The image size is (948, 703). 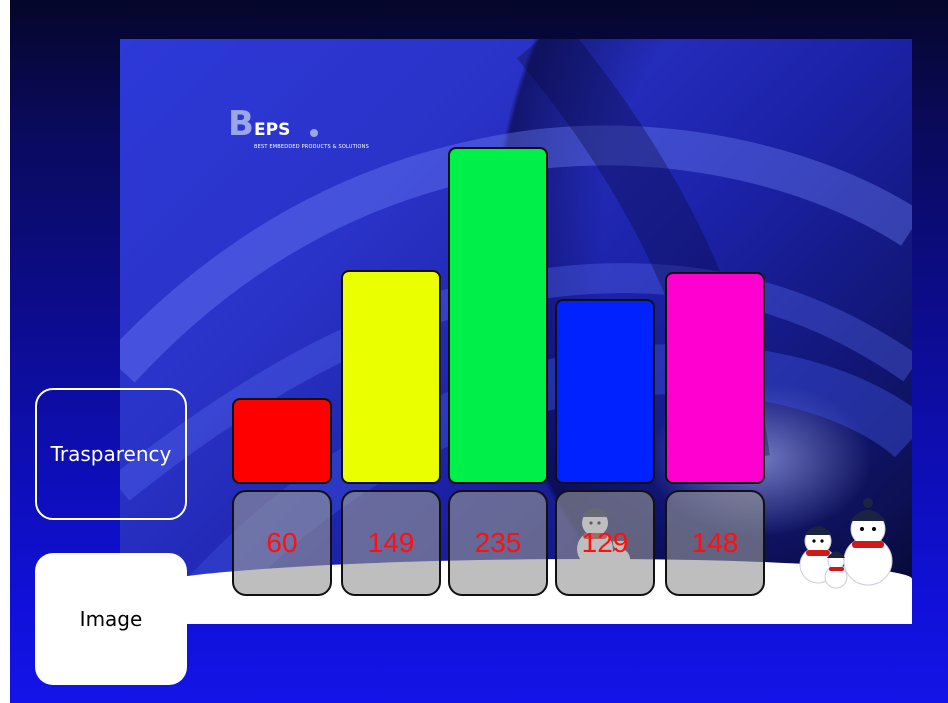 I want to click on logo-word: EPS, so click(x=272, y=130).